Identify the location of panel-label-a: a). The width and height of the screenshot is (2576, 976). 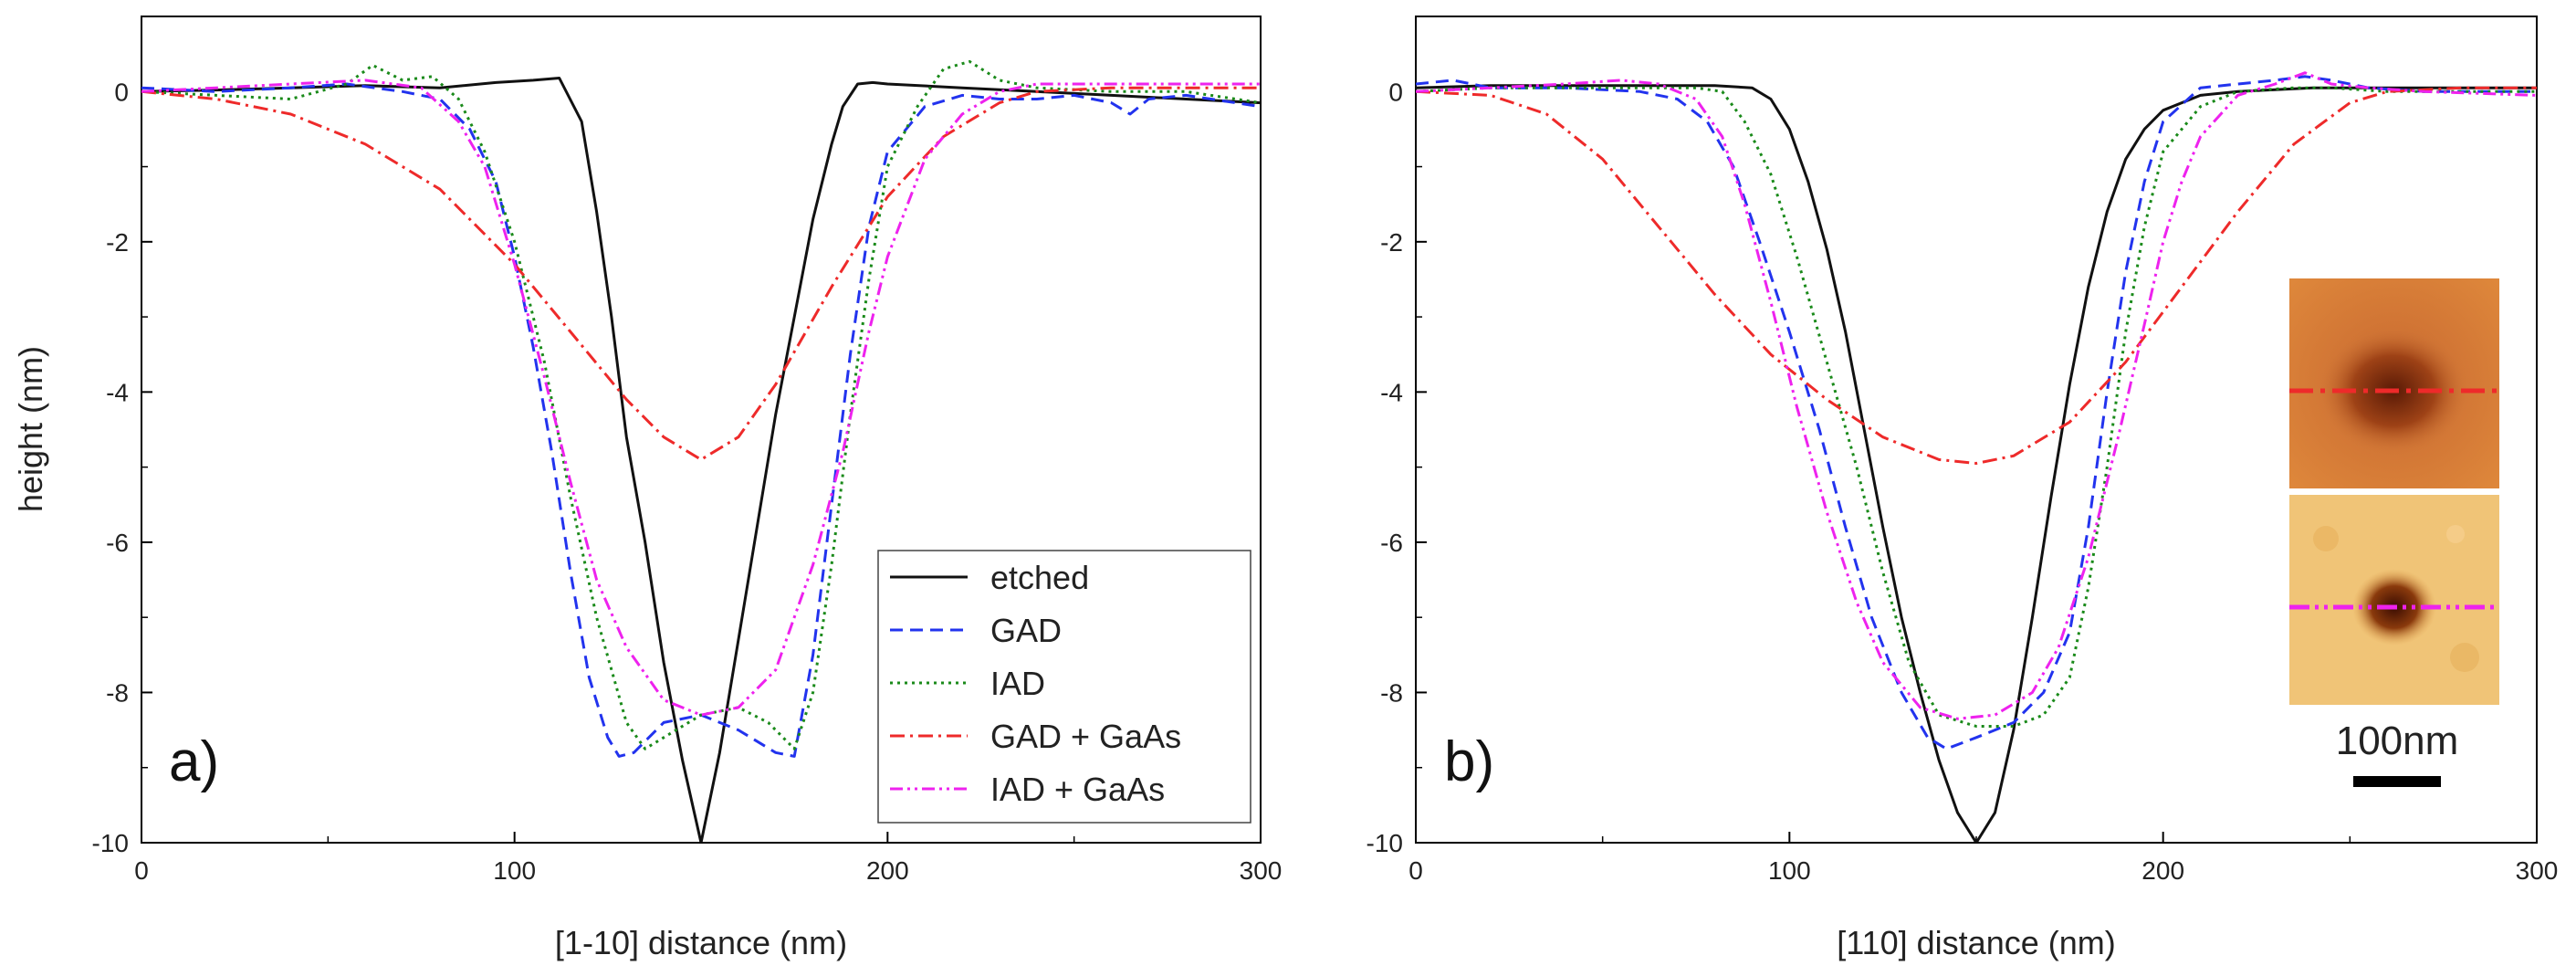
(194, 761).